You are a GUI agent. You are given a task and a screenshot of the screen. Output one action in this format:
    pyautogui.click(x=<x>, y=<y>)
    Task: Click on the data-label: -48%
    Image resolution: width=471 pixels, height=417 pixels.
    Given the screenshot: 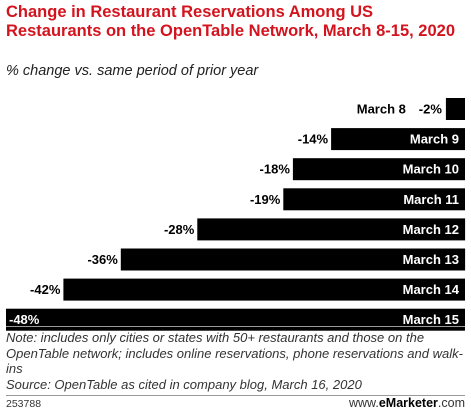 What is the action you would take?
    pyautogui.click(x=24, y=319)
    